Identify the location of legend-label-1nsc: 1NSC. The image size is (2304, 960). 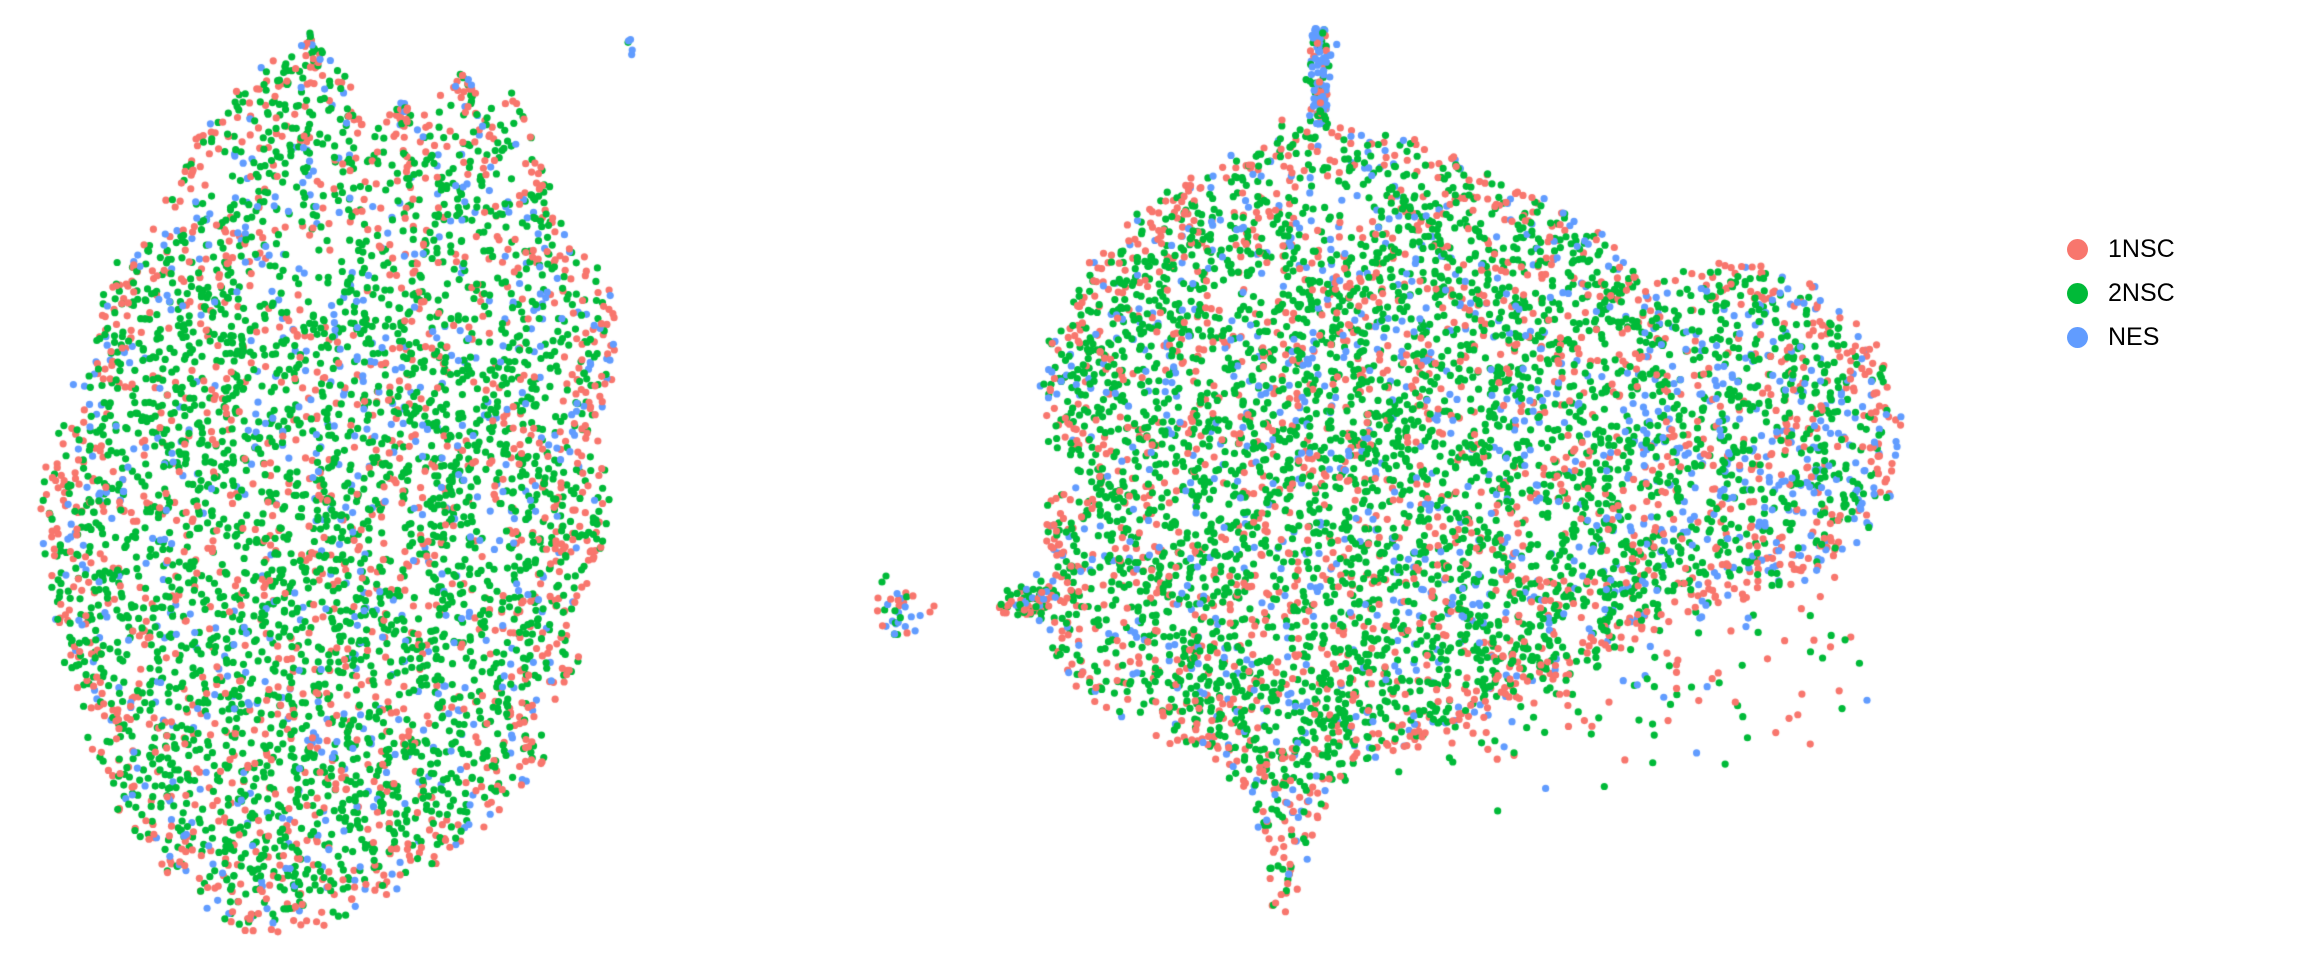
(2141, 249).